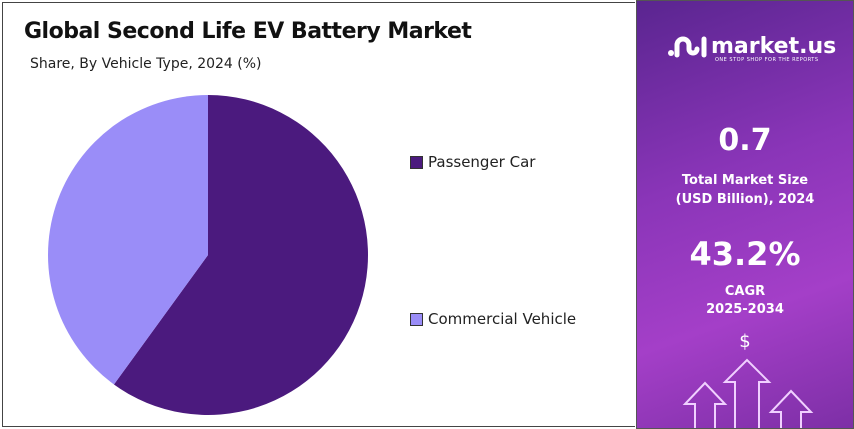  I want to click on market-size-label-2: (USD Billion), 2024, so click(745, 199).